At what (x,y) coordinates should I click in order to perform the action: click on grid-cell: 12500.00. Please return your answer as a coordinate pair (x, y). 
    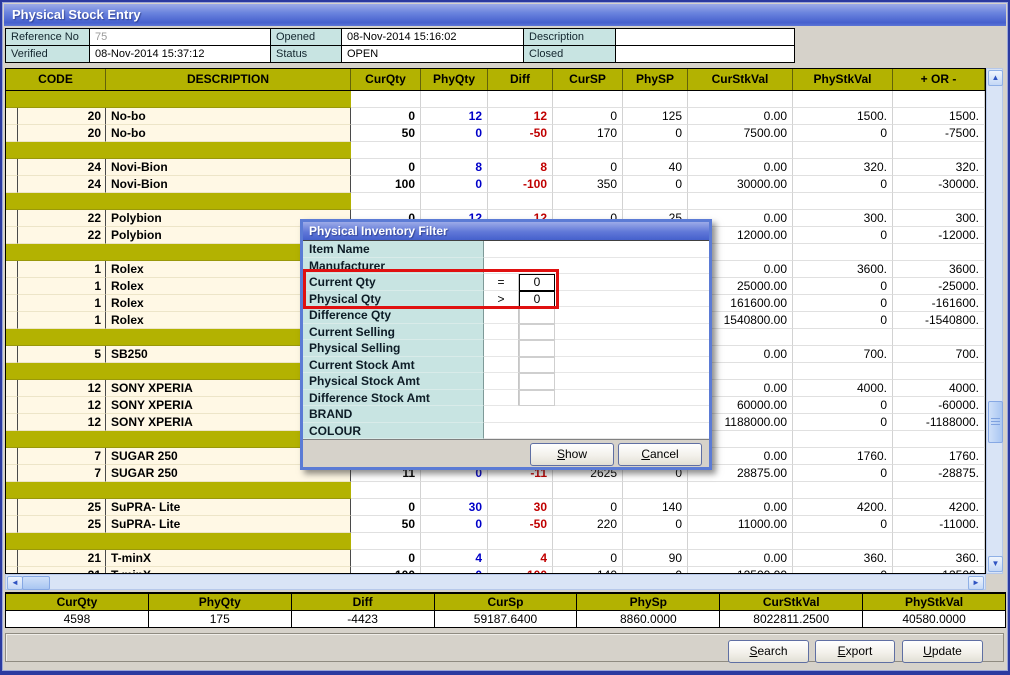
    Looking at the image, I should click on (740, 570).